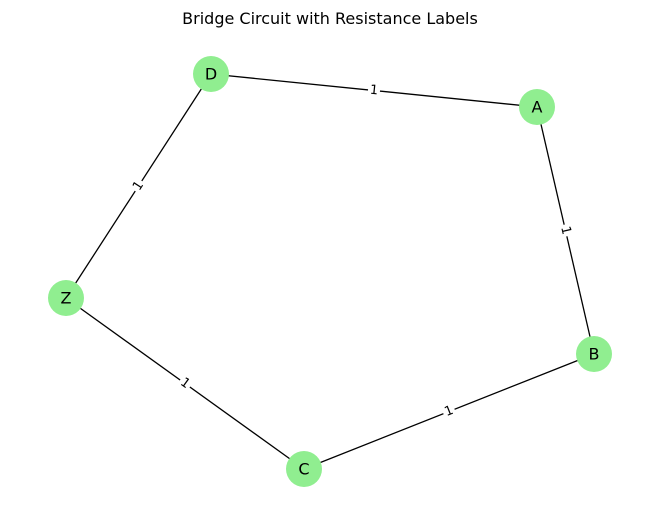 This screenshot has height=522, width=660. I want to click on node-B, so click(594, 354).